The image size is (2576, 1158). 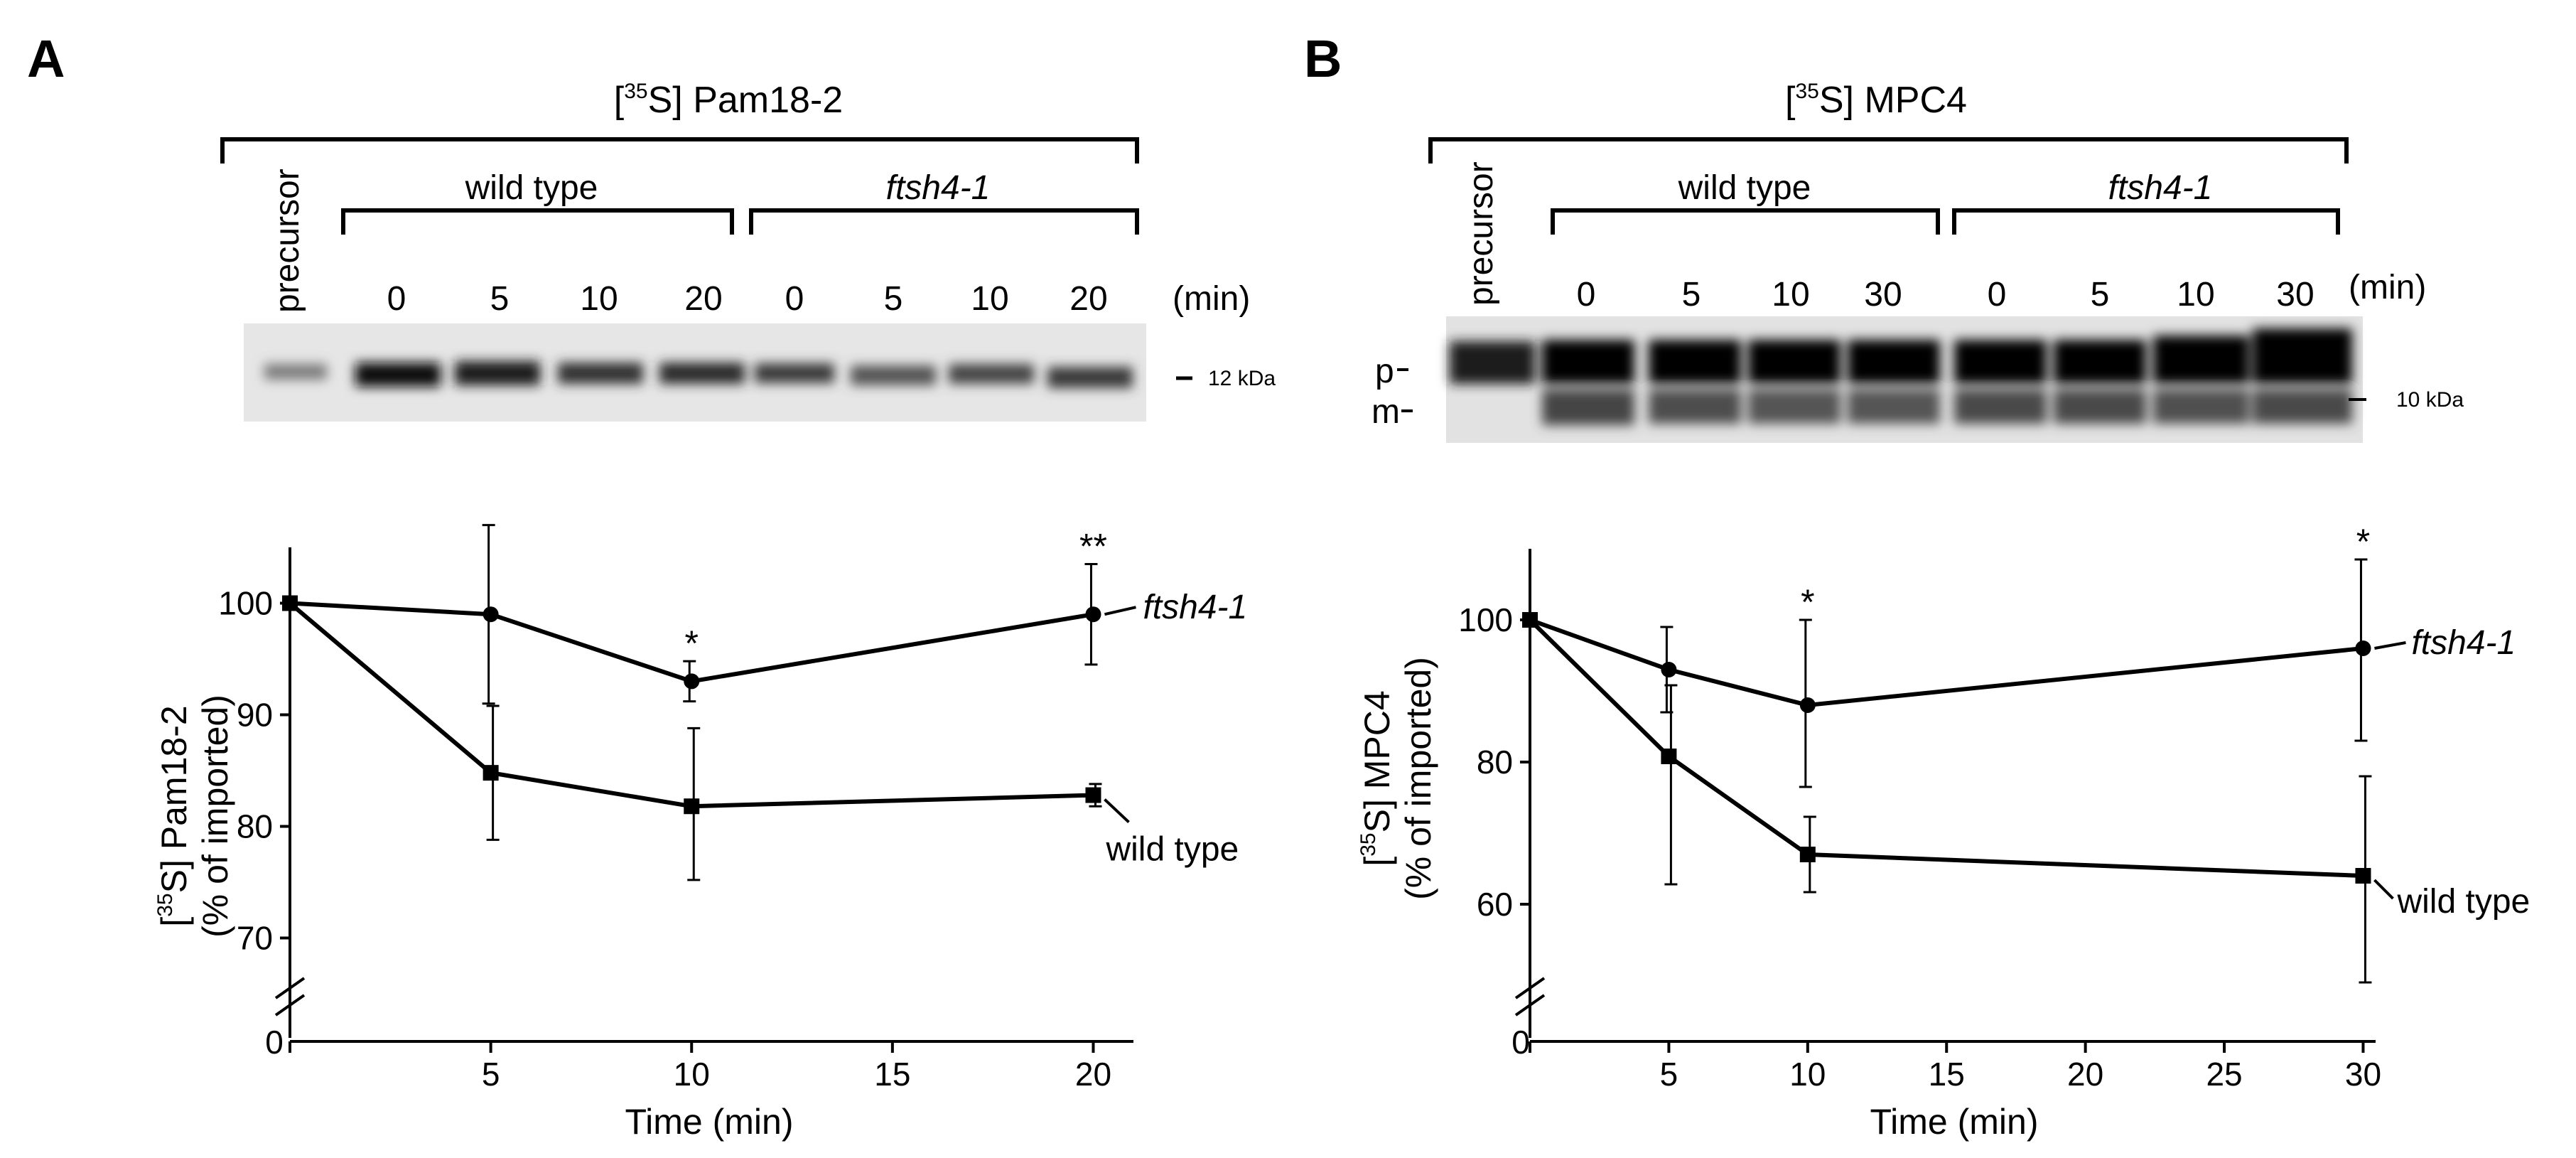 What do you see at coordinates (2160, 188) in the screenshot?
I see `panel-b-group-ftsh4: ftsh4-1` at bounding box center [2160, 188].